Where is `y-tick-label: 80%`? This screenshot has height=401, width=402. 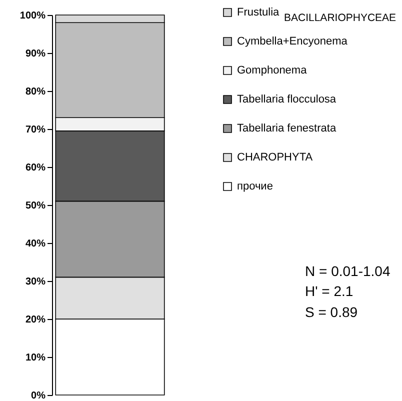
y-tick-label: 80% is located at coordinates (35, 92).